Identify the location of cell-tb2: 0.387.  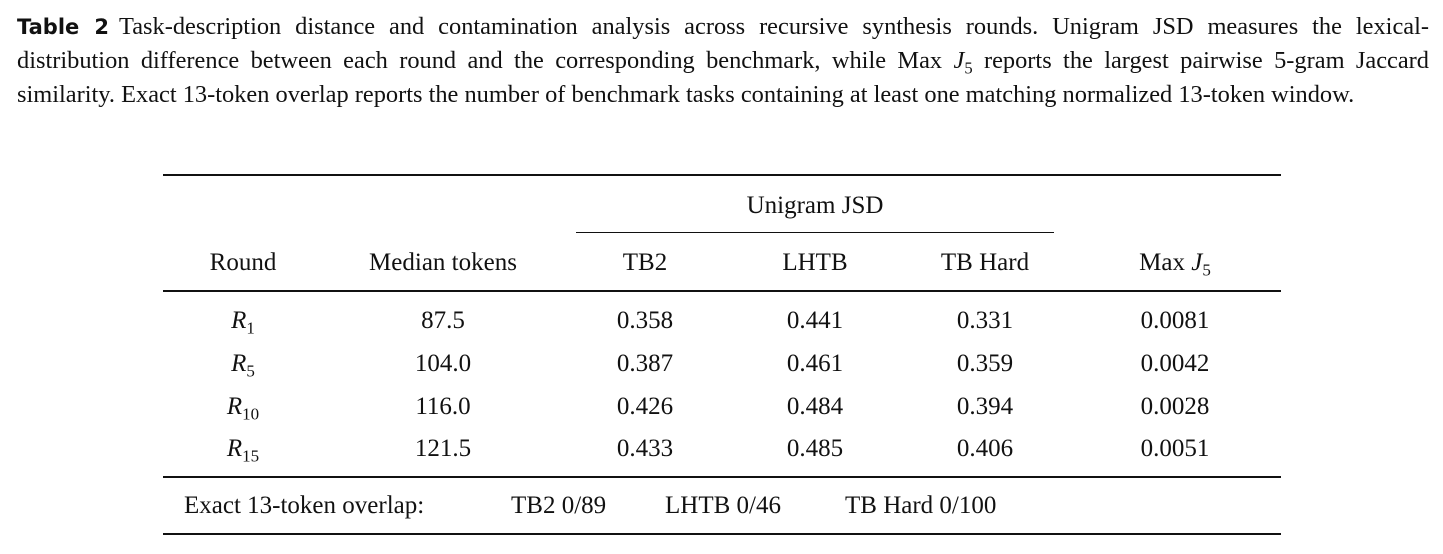
(645, 363).